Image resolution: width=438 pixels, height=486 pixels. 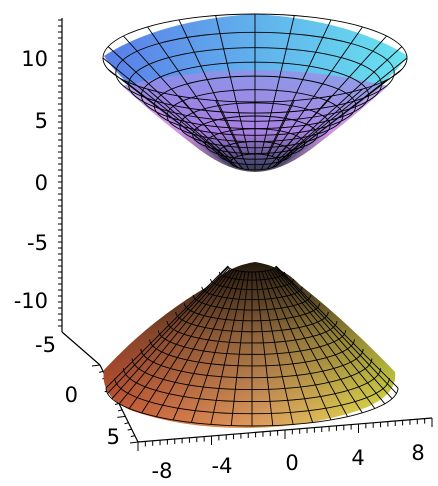 What do you see at coordinates (162, 471) in the screenshot?
I see `x-tick-label-minus-8: -8` at bounding box center [162, 471].